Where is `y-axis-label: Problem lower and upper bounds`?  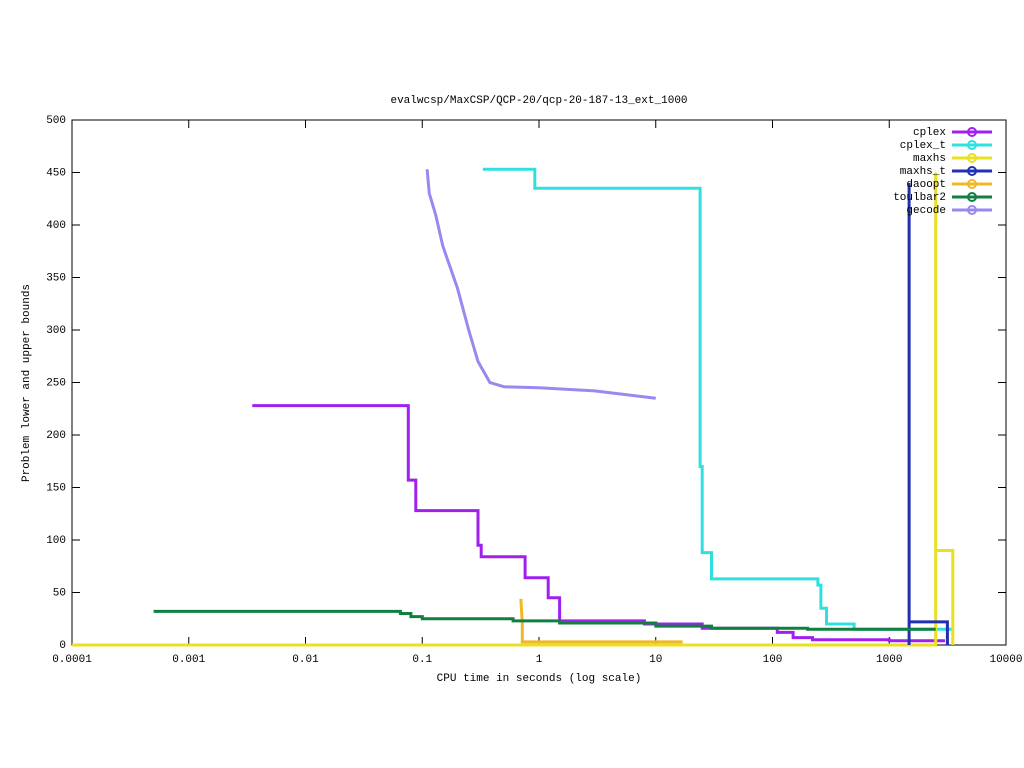
y-axis-label: Problem lower and upper bounds is located at coordinates (27, 383).